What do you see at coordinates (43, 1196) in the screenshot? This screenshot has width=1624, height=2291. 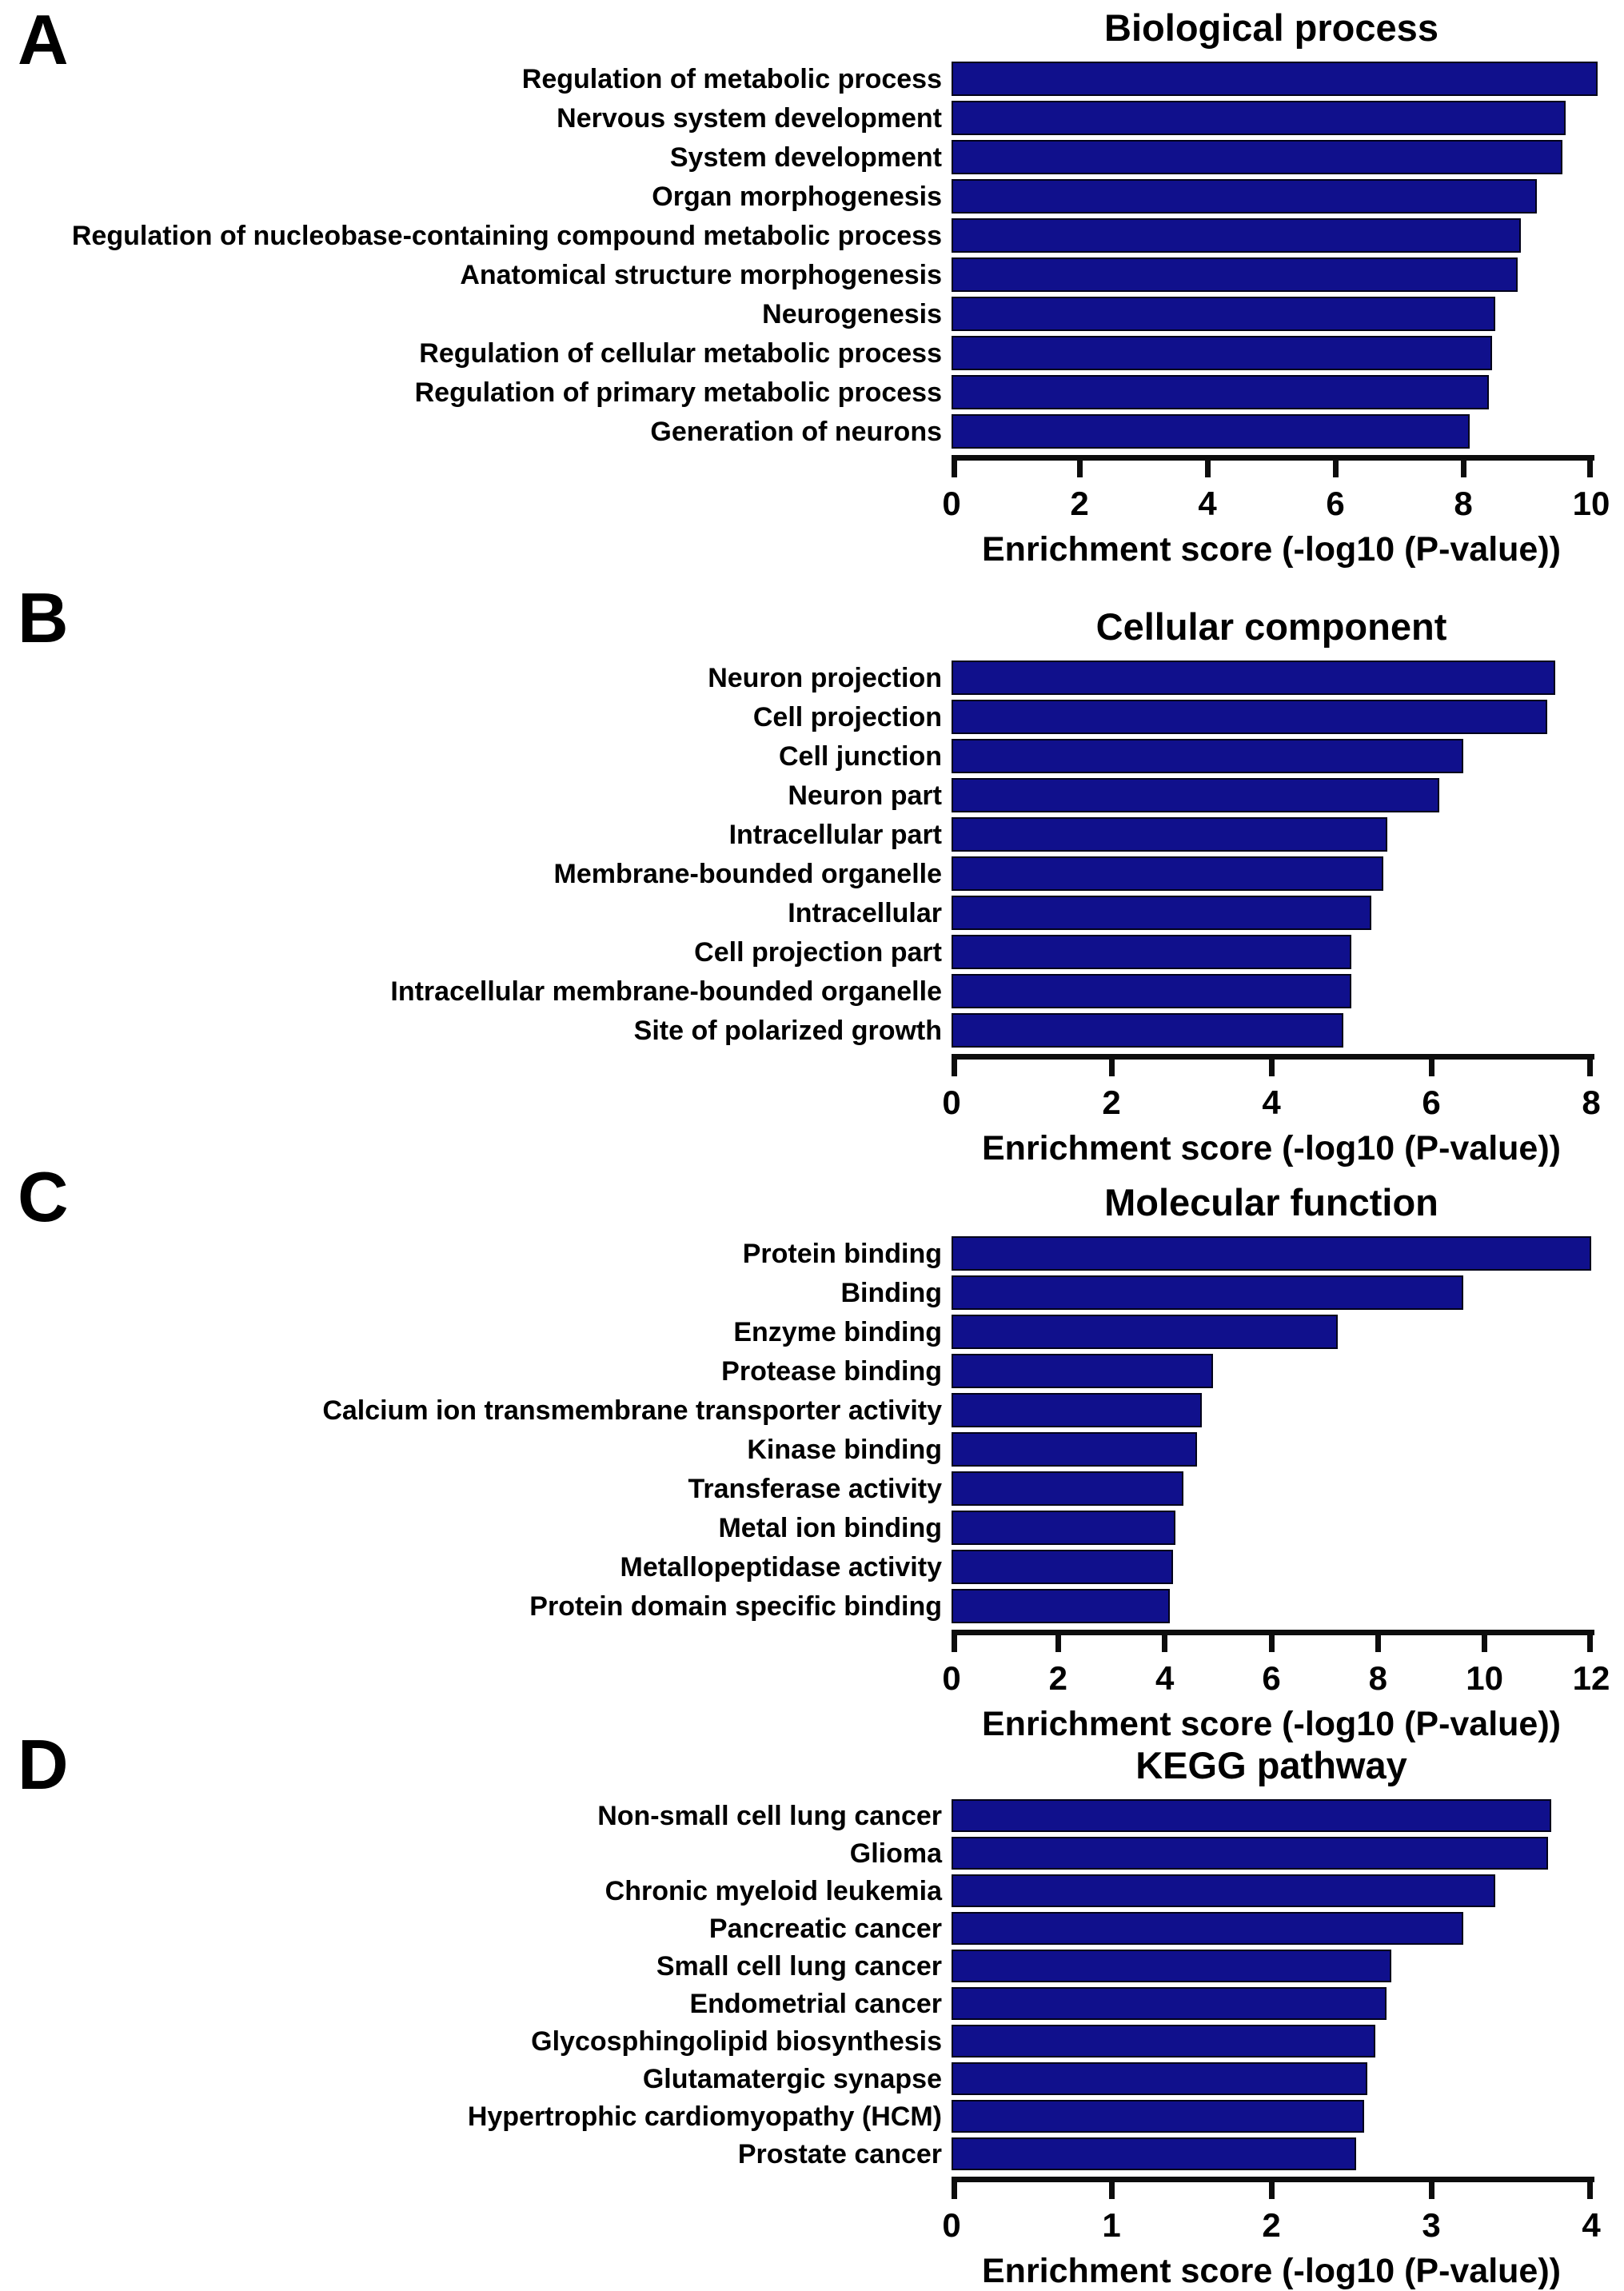 I see `panel-letter-c: C` at bounding box center [43, 1196].